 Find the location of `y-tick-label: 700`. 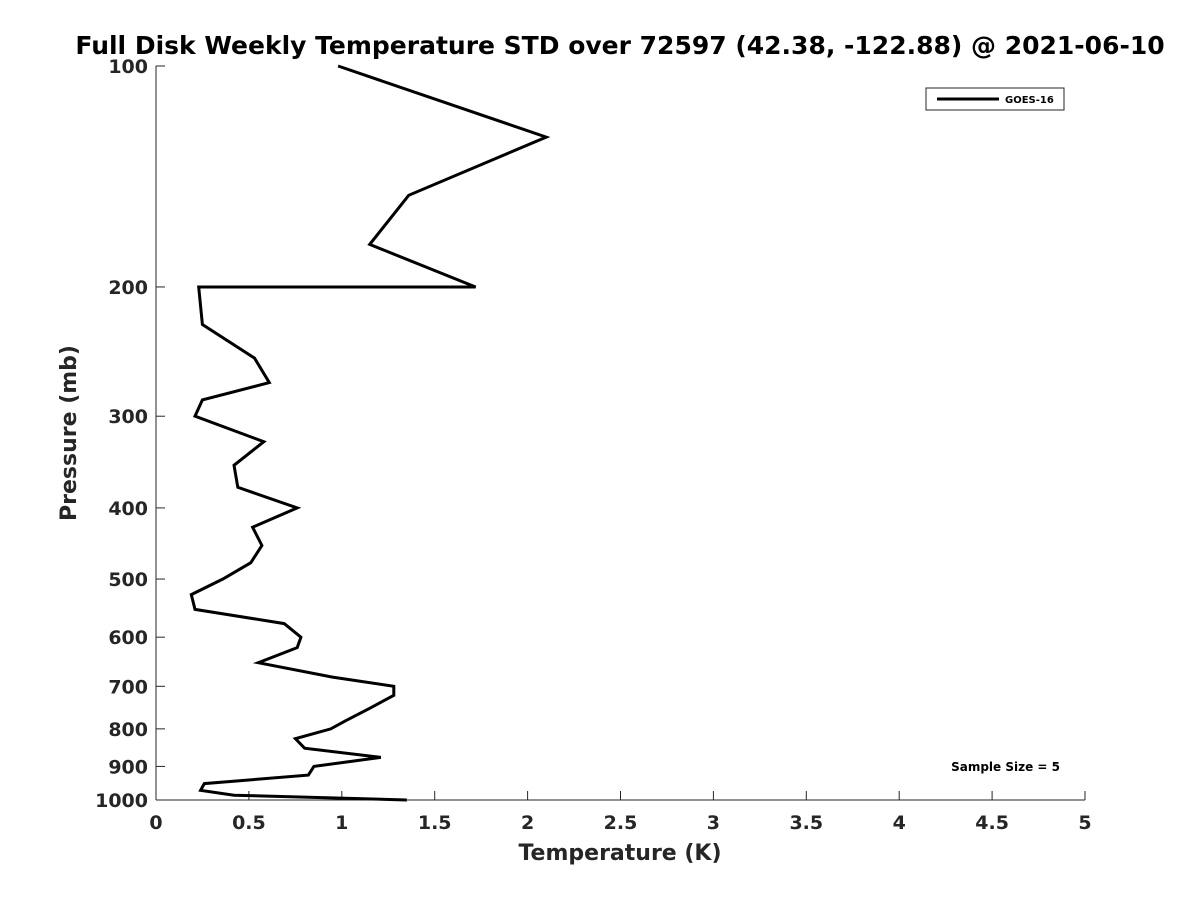

y-tick-label: 700 is located at coordinates (128, 687).